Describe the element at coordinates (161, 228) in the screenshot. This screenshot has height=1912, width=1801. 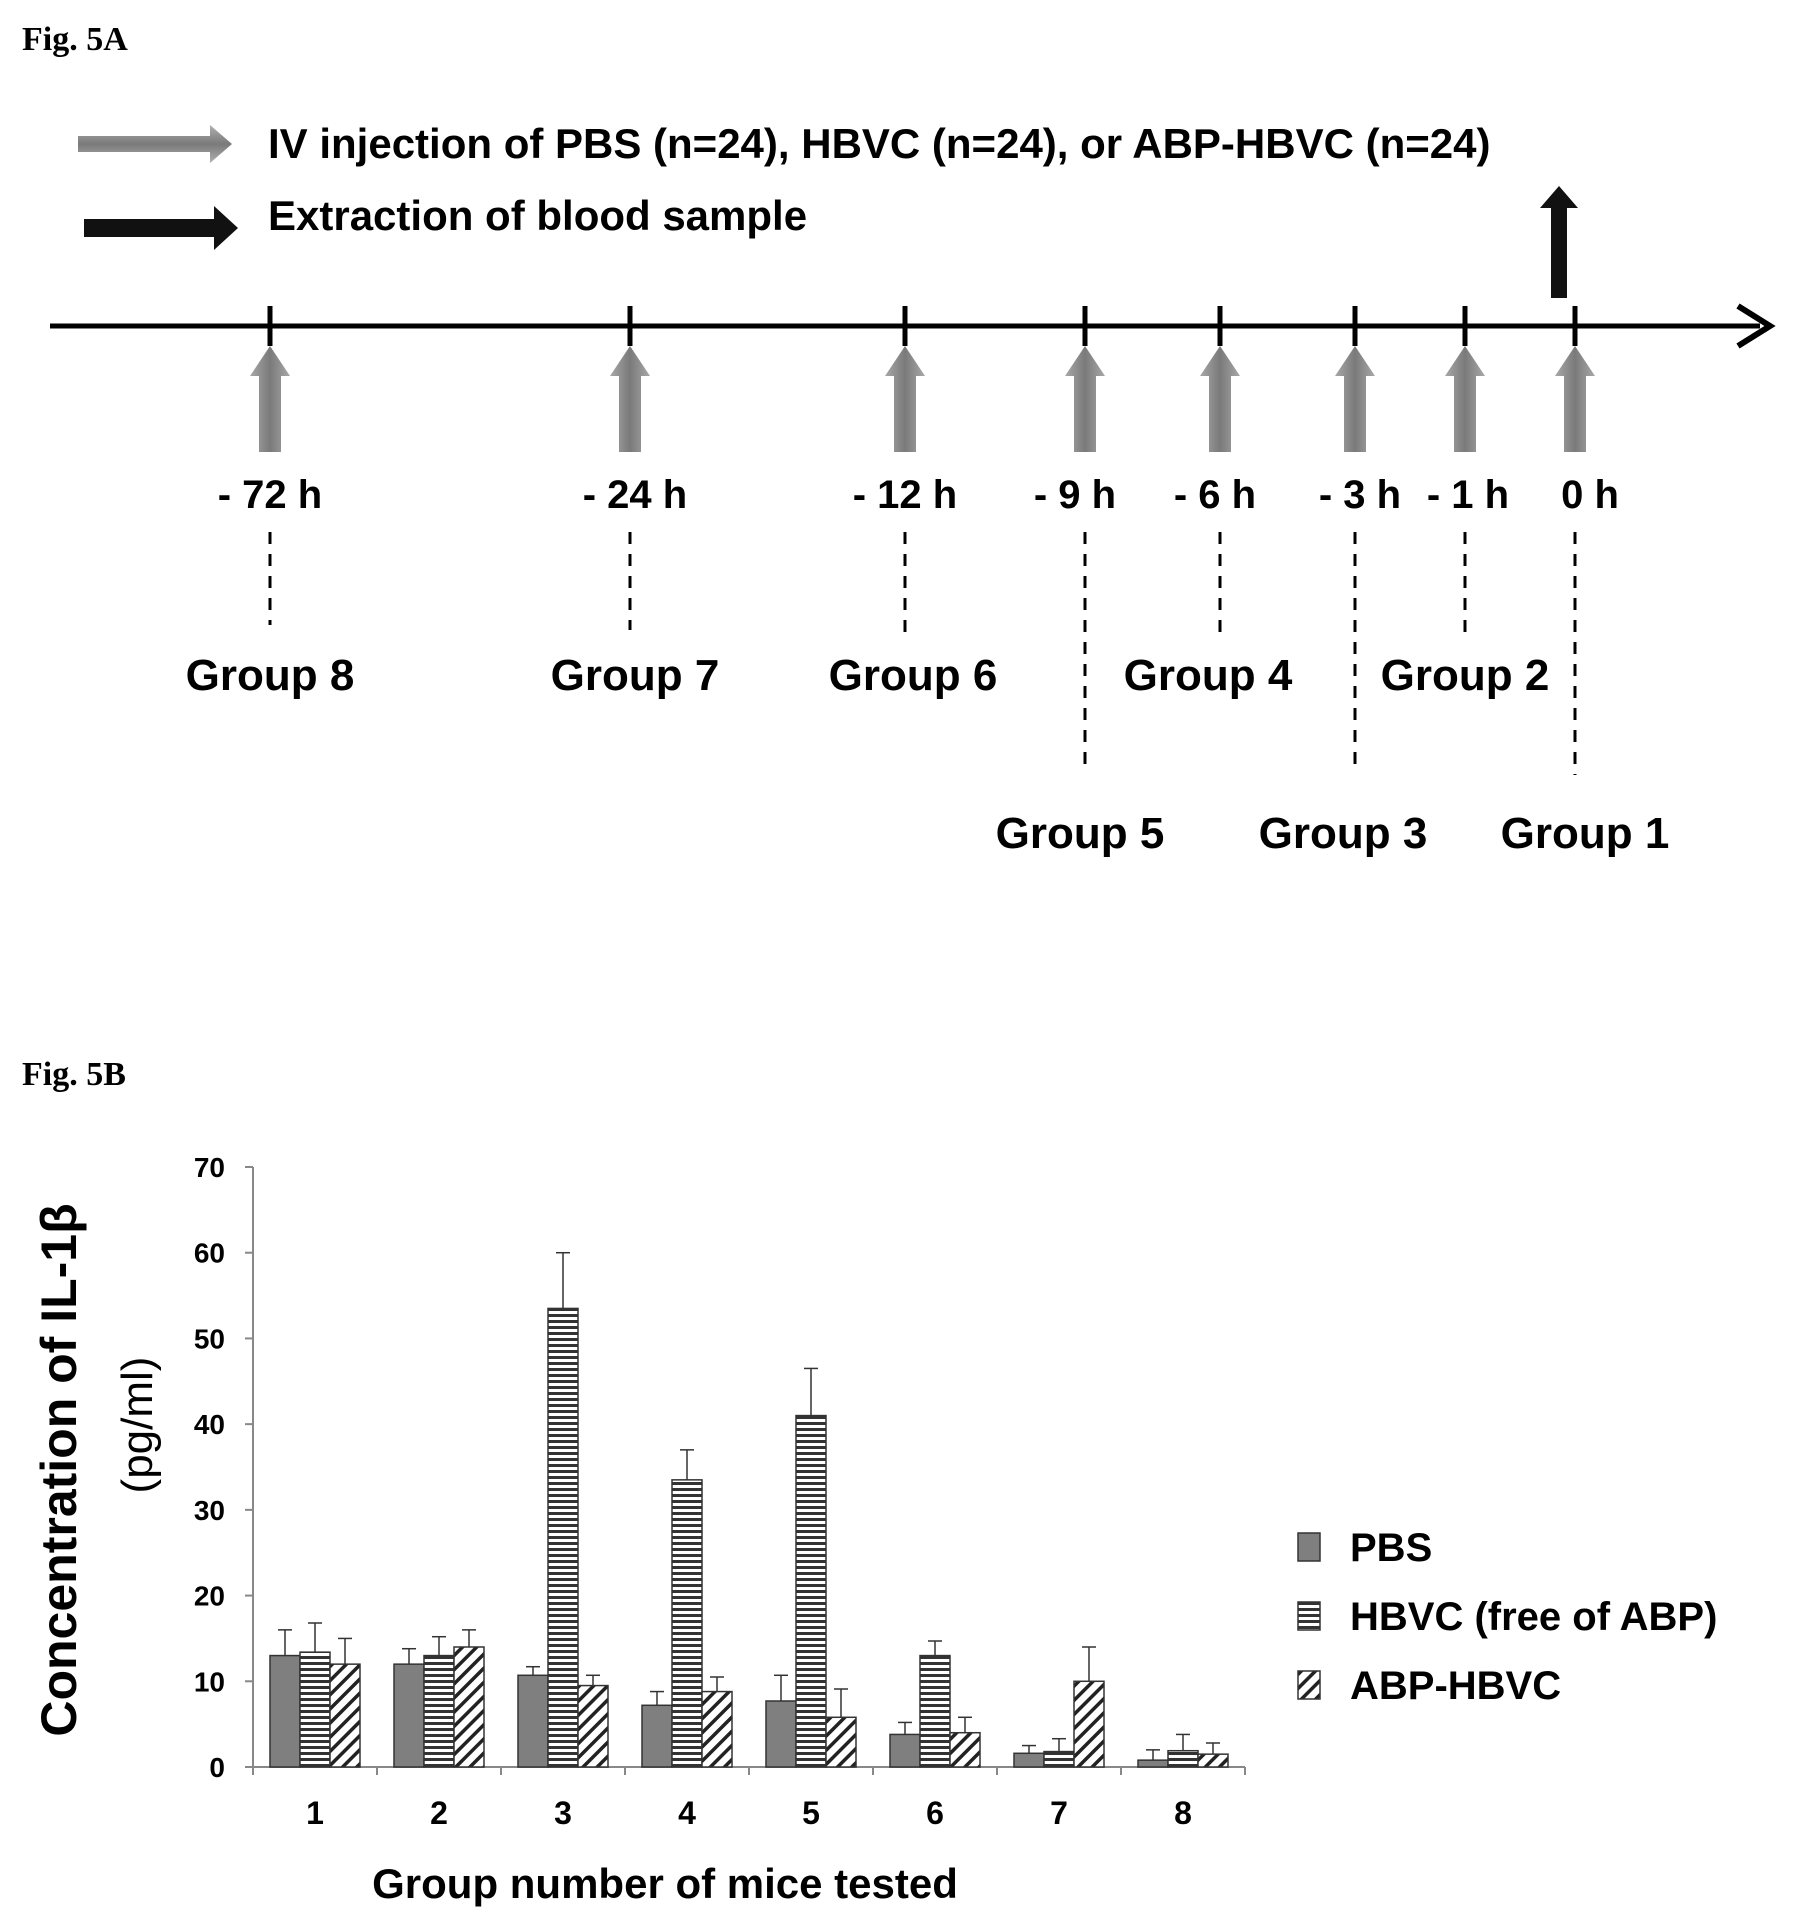
I see `extraction-legend-arrow` at that location.